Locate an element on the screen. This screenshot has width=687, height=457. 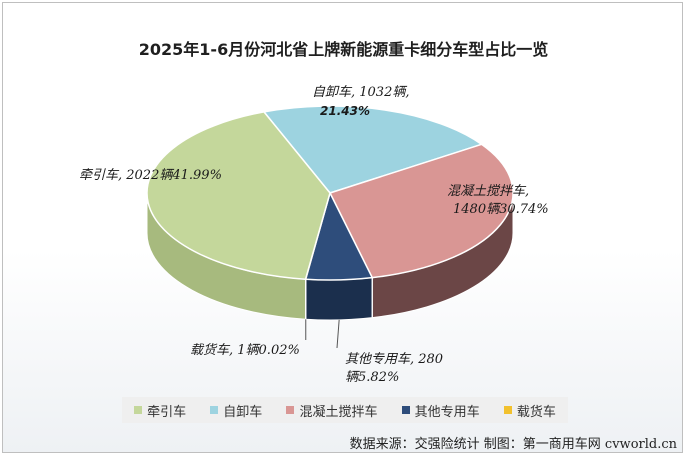
legend-label: 牵引车 is located at coordinates (167, 412).